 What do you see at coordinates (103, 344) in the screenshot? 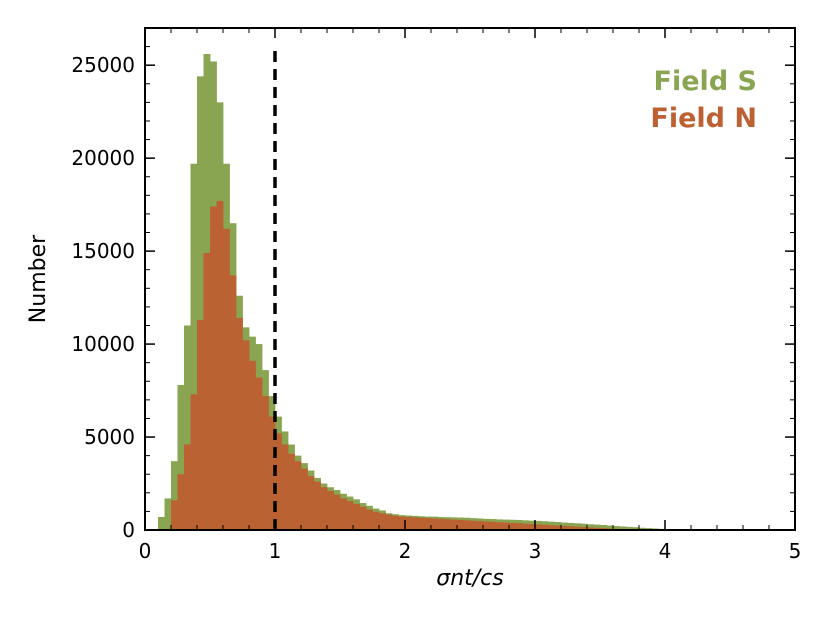
I see `y-tick-label: 10000` at bounding box center [103, 344].